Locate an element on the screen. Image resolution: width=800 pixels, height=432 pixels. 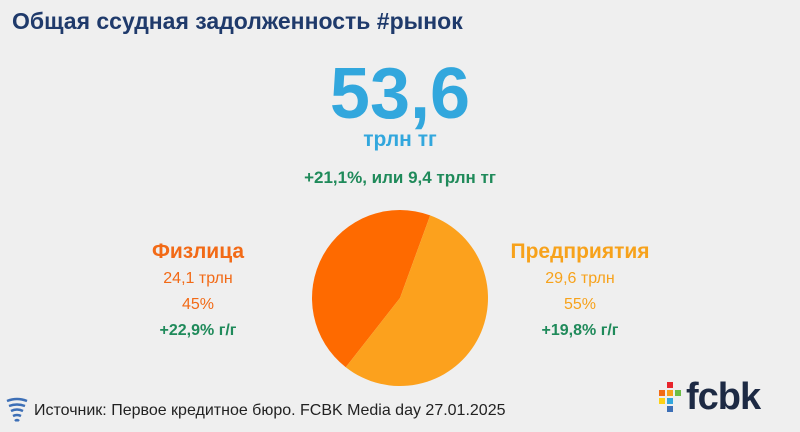
logo-text: fcbk is located at coordinates (723, 397).